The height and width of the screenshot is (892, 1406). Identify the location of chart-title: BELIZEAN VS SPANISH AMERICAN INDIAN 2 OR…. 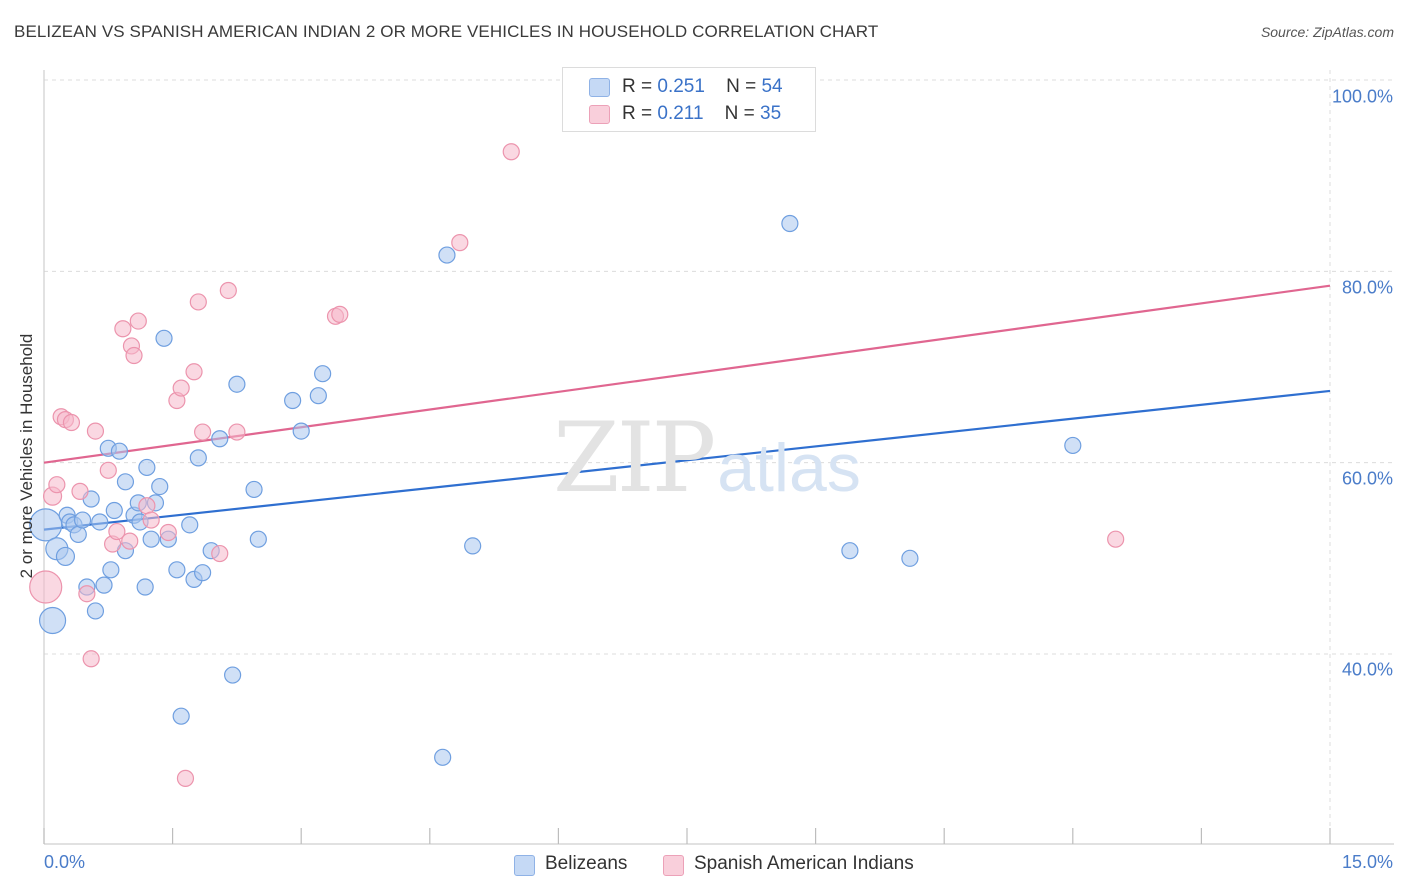
(446, 31).